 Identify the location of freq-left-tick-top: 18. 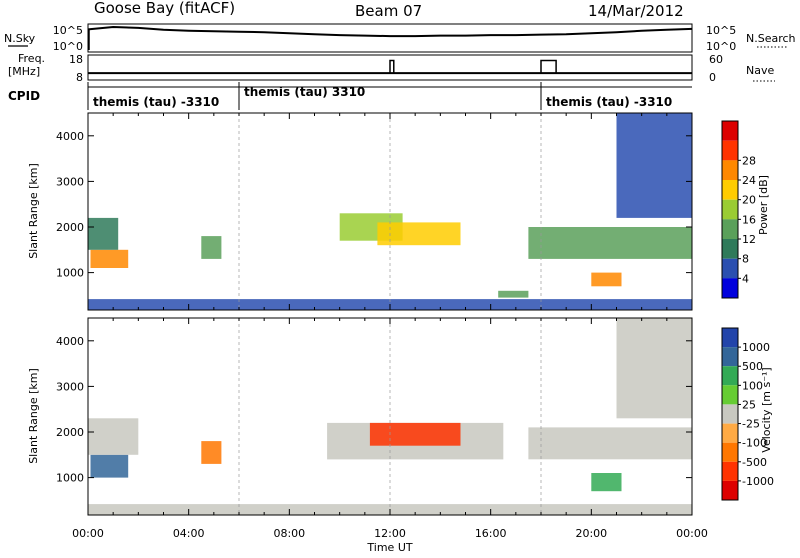
(76, 59).